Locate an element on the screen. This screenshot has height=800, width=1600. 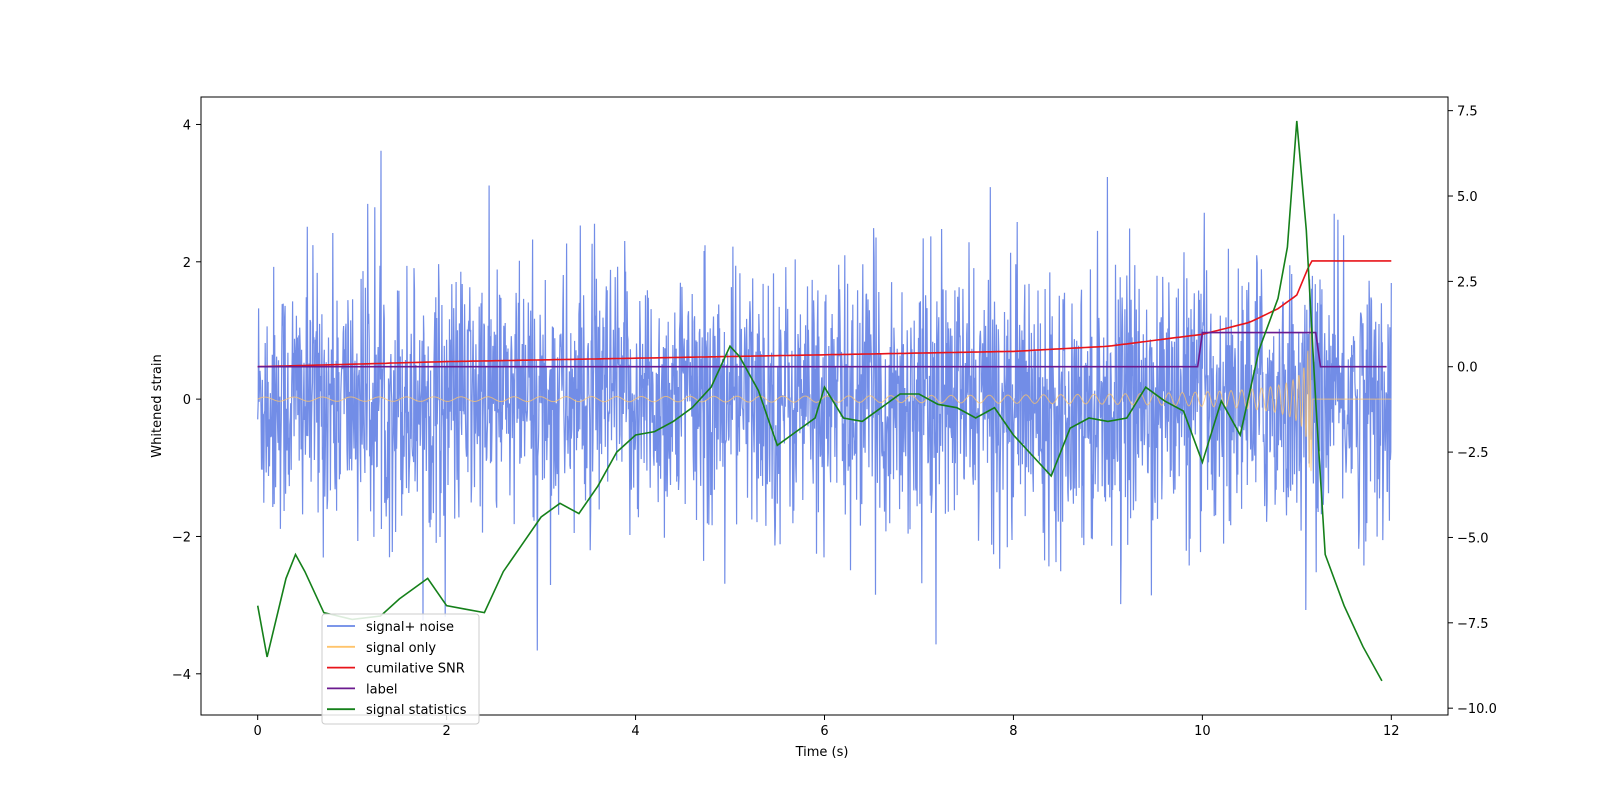
legend-label: signal only is located at coordinates (401, 648).